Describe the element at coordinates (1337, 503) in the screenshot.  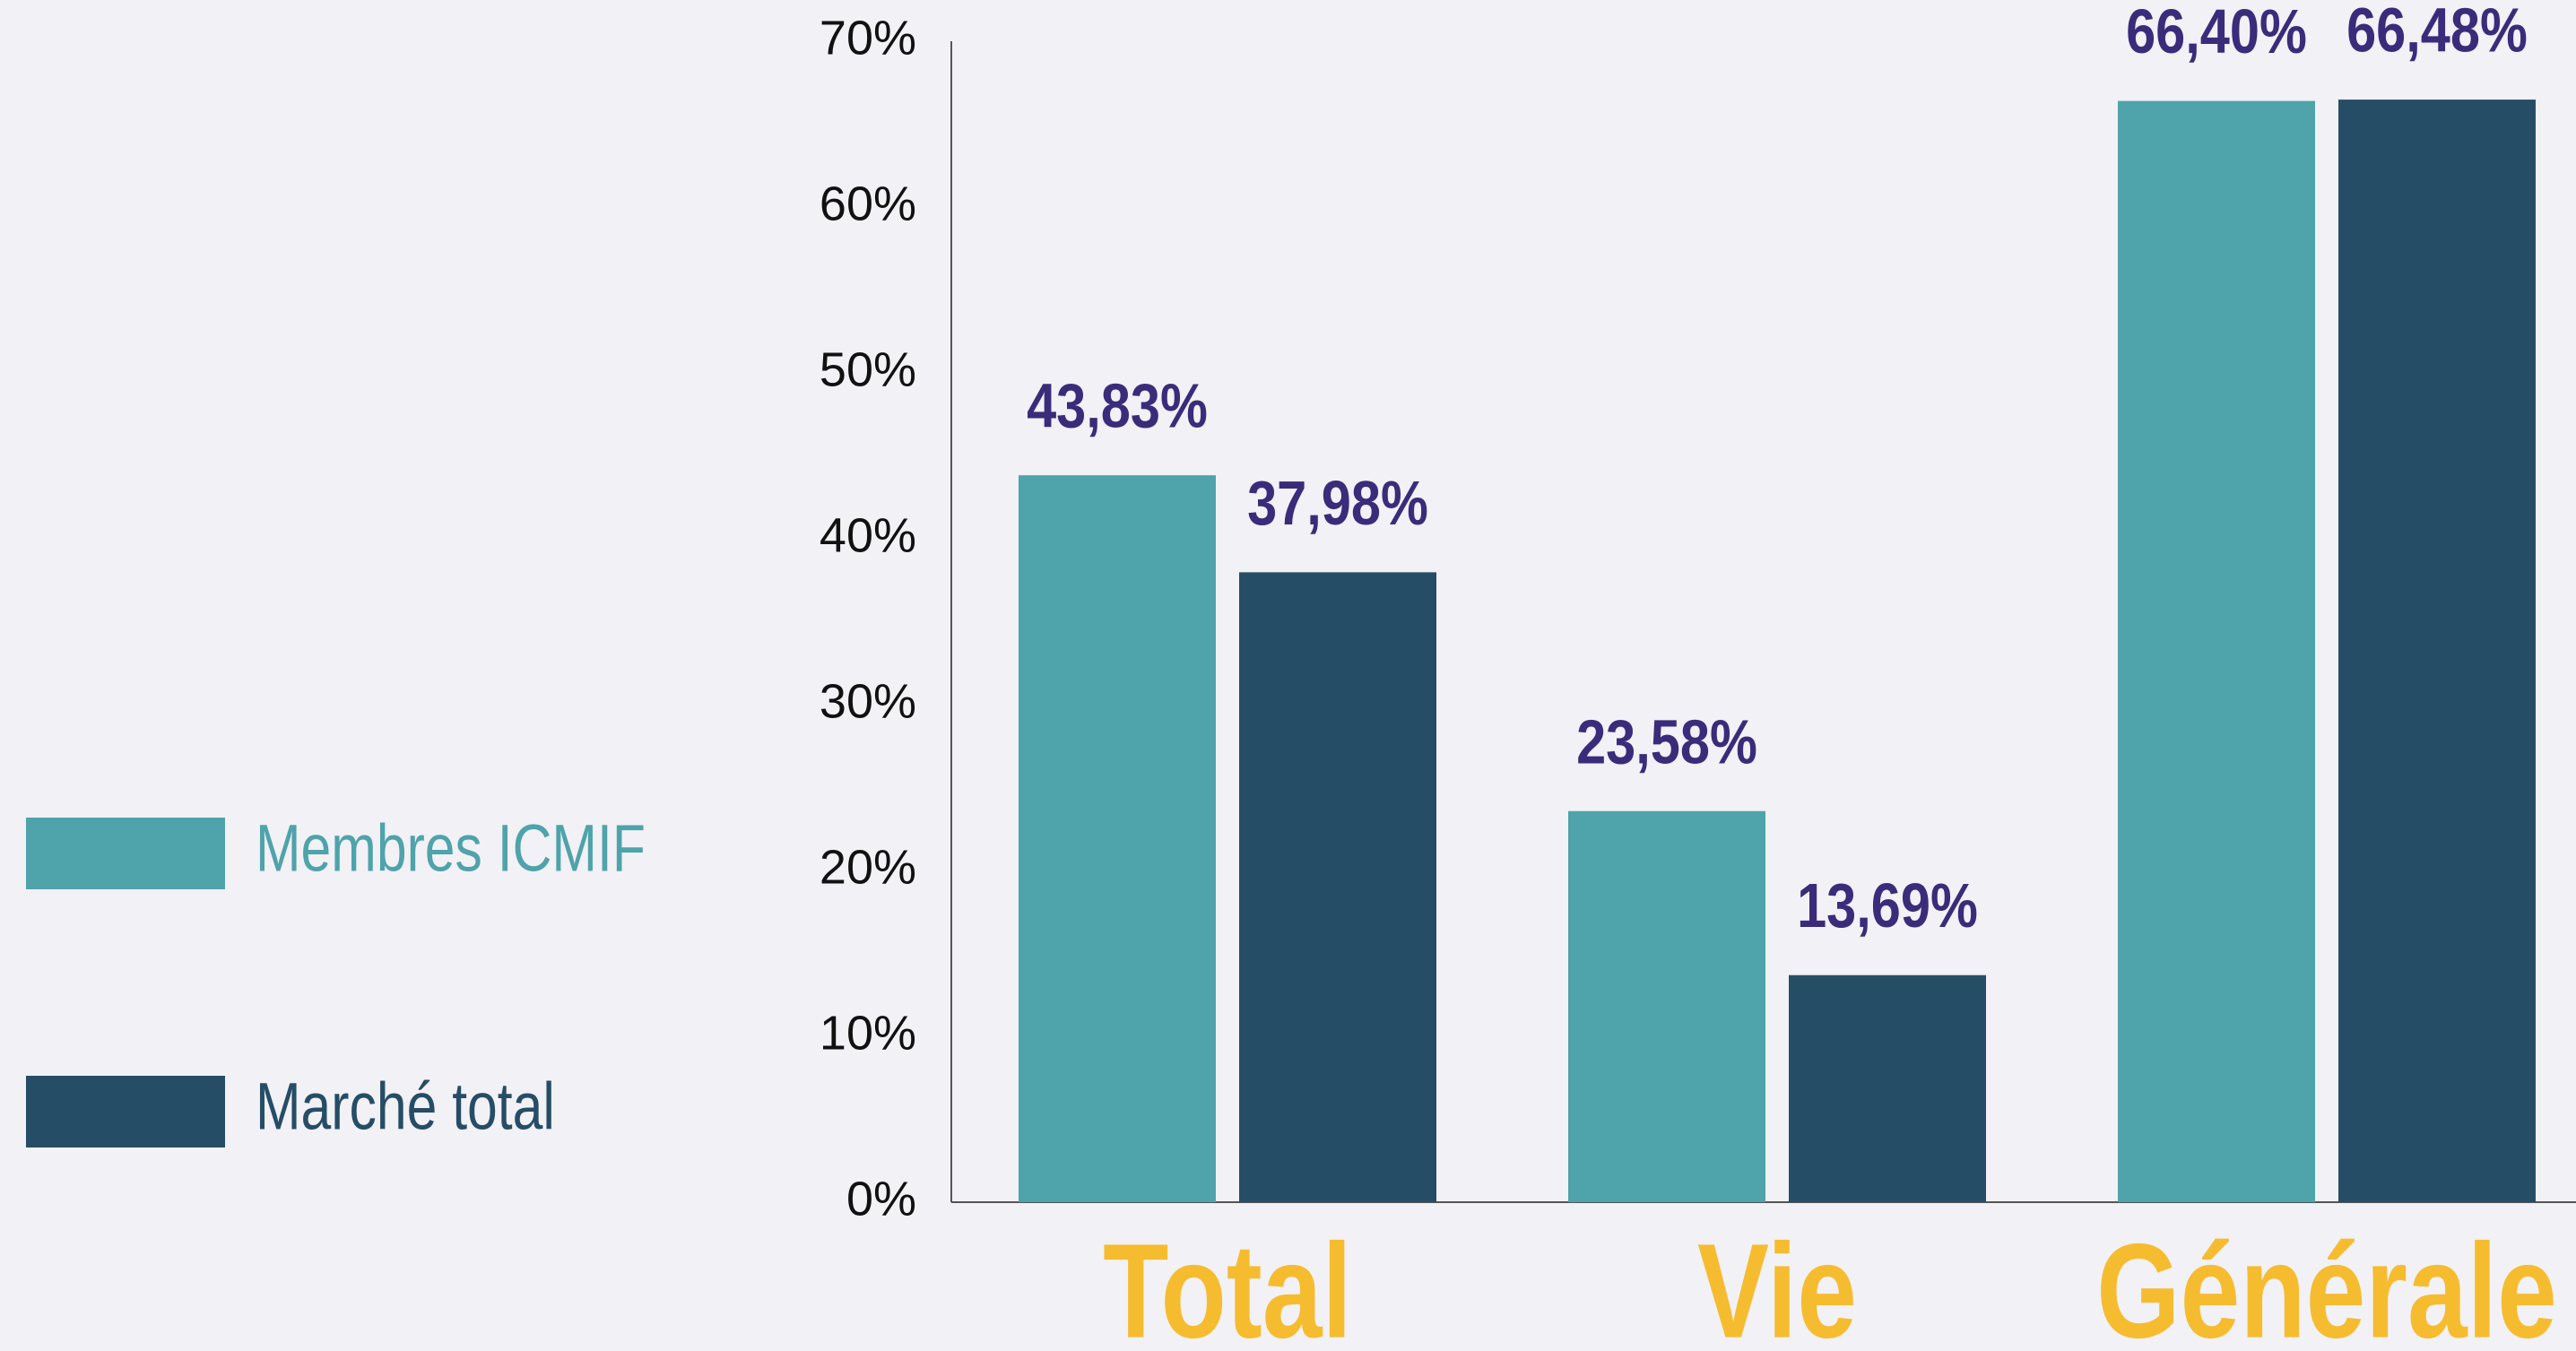
I see `value-label: 37,98%` at that location.